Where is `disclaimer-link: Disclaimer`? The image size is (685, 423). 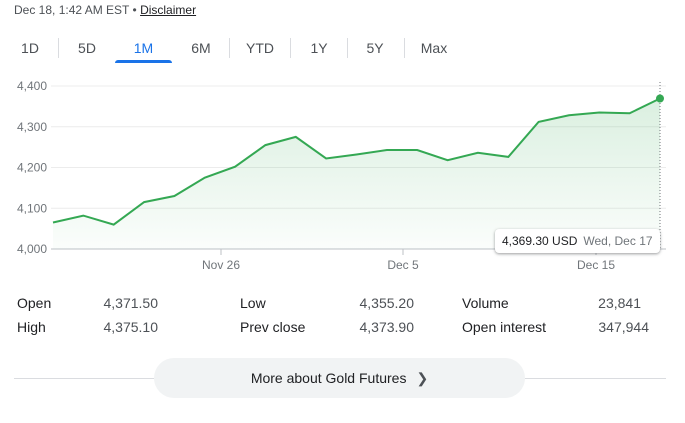
disclaimer-link: Disclaimer is located at coordinates (168, 10).